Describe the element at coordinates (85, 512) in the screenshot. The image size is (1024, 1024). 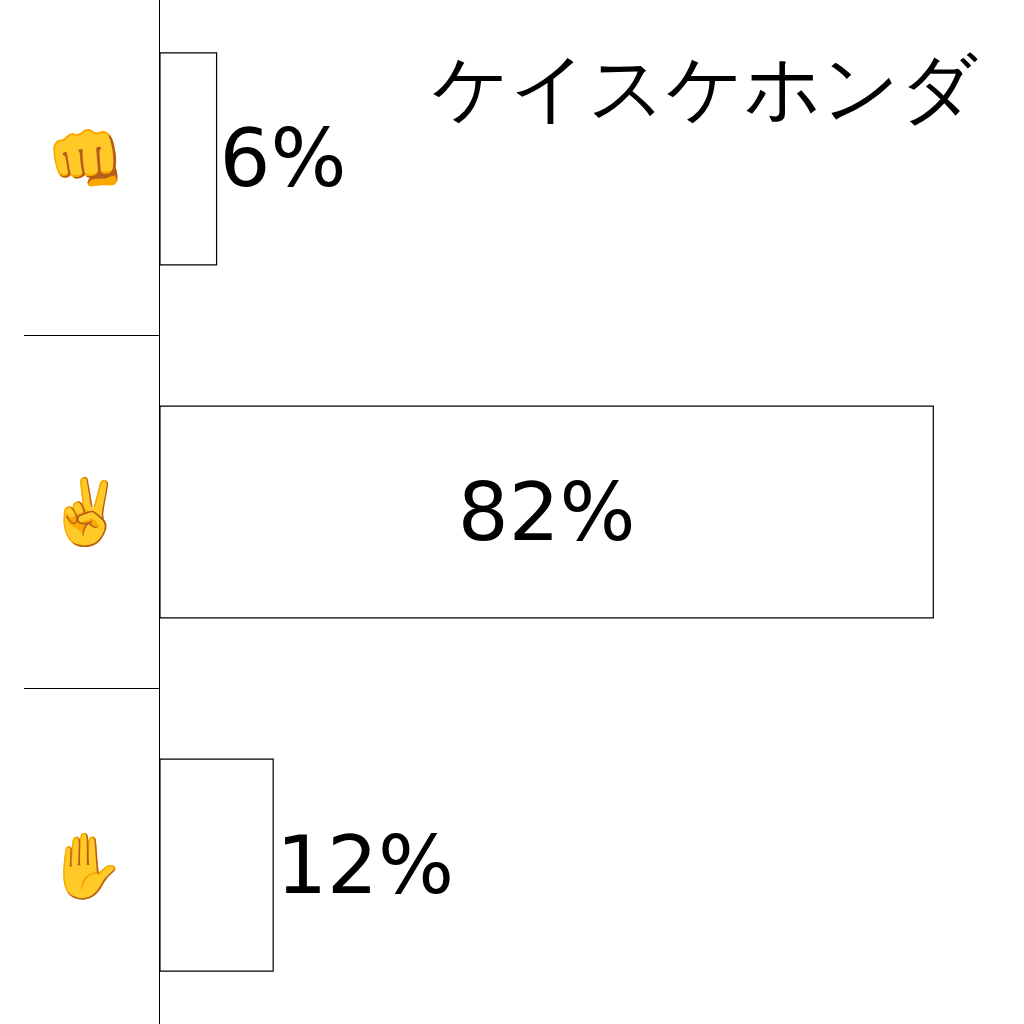
I see `y-tick-label: ✌` at that location.